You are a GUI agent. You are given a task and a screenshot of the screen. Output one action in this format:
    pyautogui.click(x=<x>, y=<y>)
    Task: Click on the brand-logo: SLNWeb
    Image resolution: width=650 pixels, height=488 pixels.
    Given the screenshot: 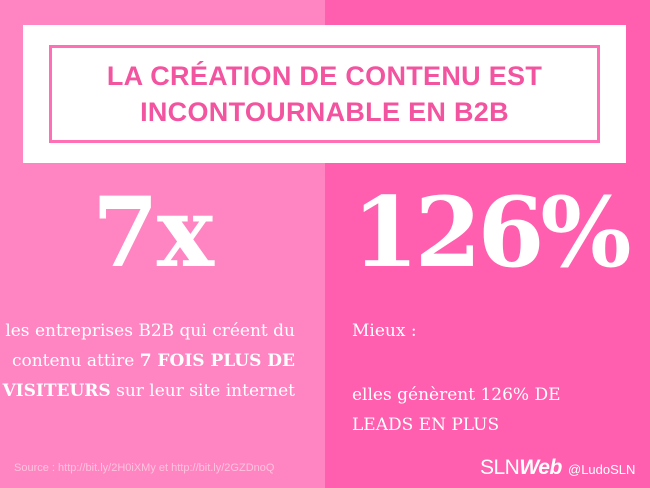 What is the action you would take?
    pyautogui.click(x=521, y=468)
    